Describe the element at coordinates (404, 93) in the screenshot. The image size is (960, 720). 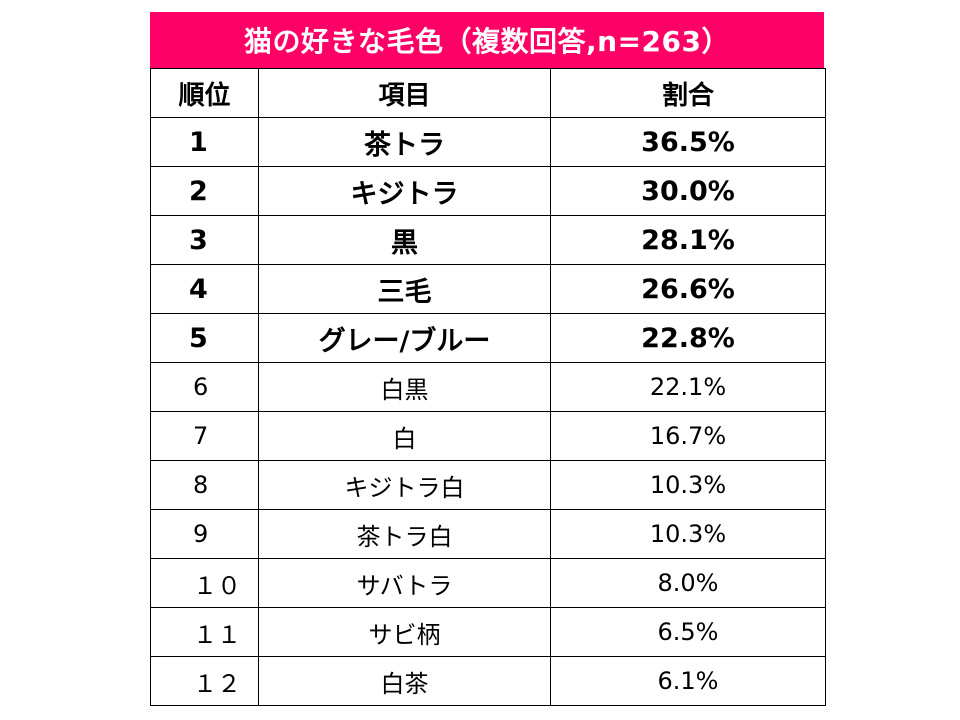
I see `column-header-item: 項目` at that location.